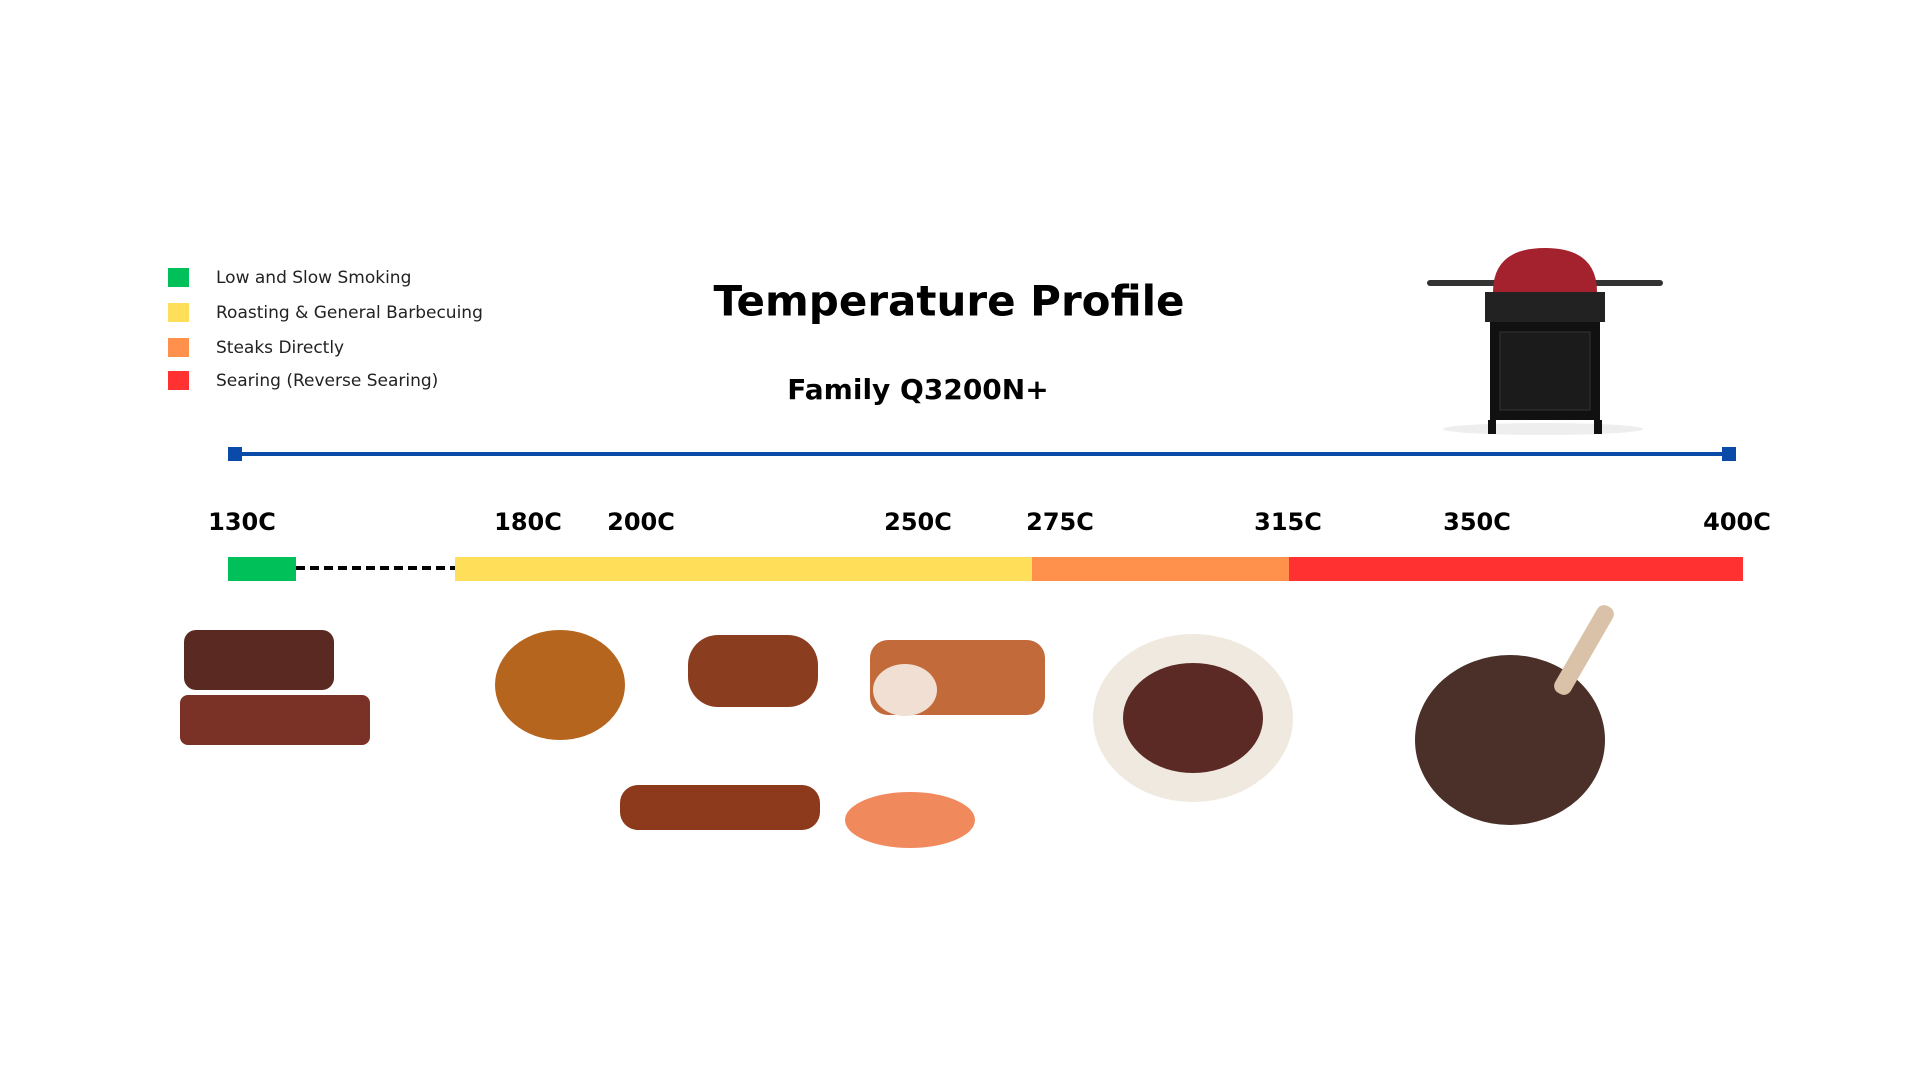 The width and height of the screenshot is (1920, 1084). I want to click on temperature-label: 130C, so click(242, 522).